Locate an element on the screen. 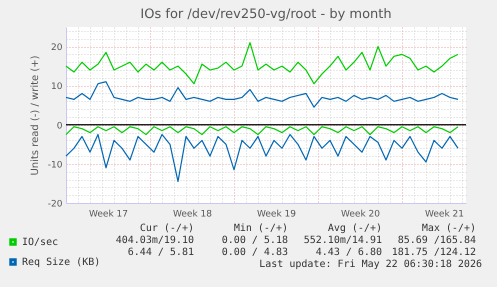  y-tick-label: -20 is located at coordinates (55, 205).